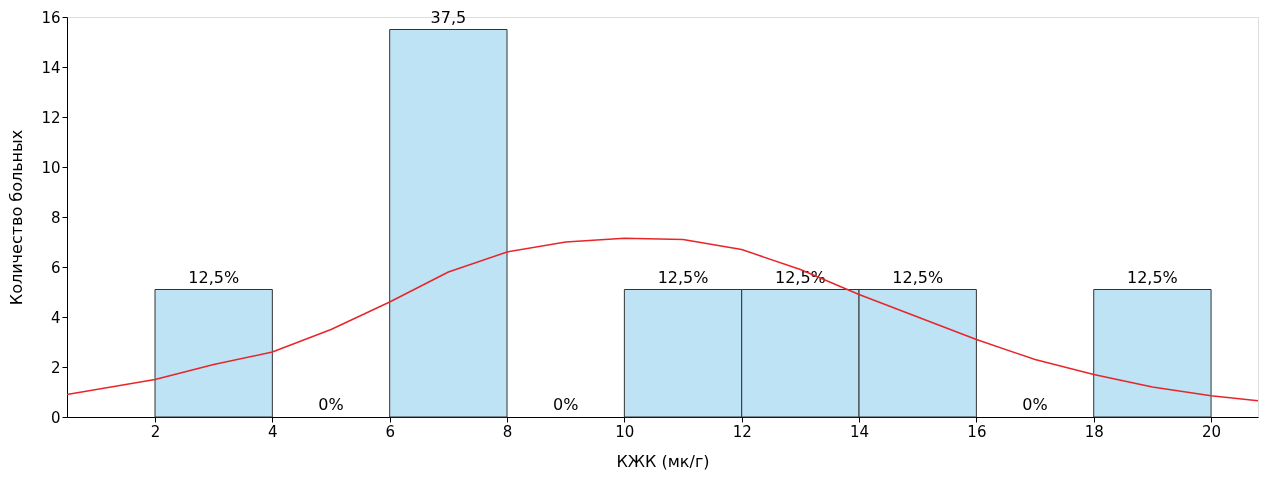 This screenshot has height=477, width=1263. What do you see at coordinates (742, 431) in the screenshot?
I see `x-tick-label: 12` at bounding box center [742, 431].